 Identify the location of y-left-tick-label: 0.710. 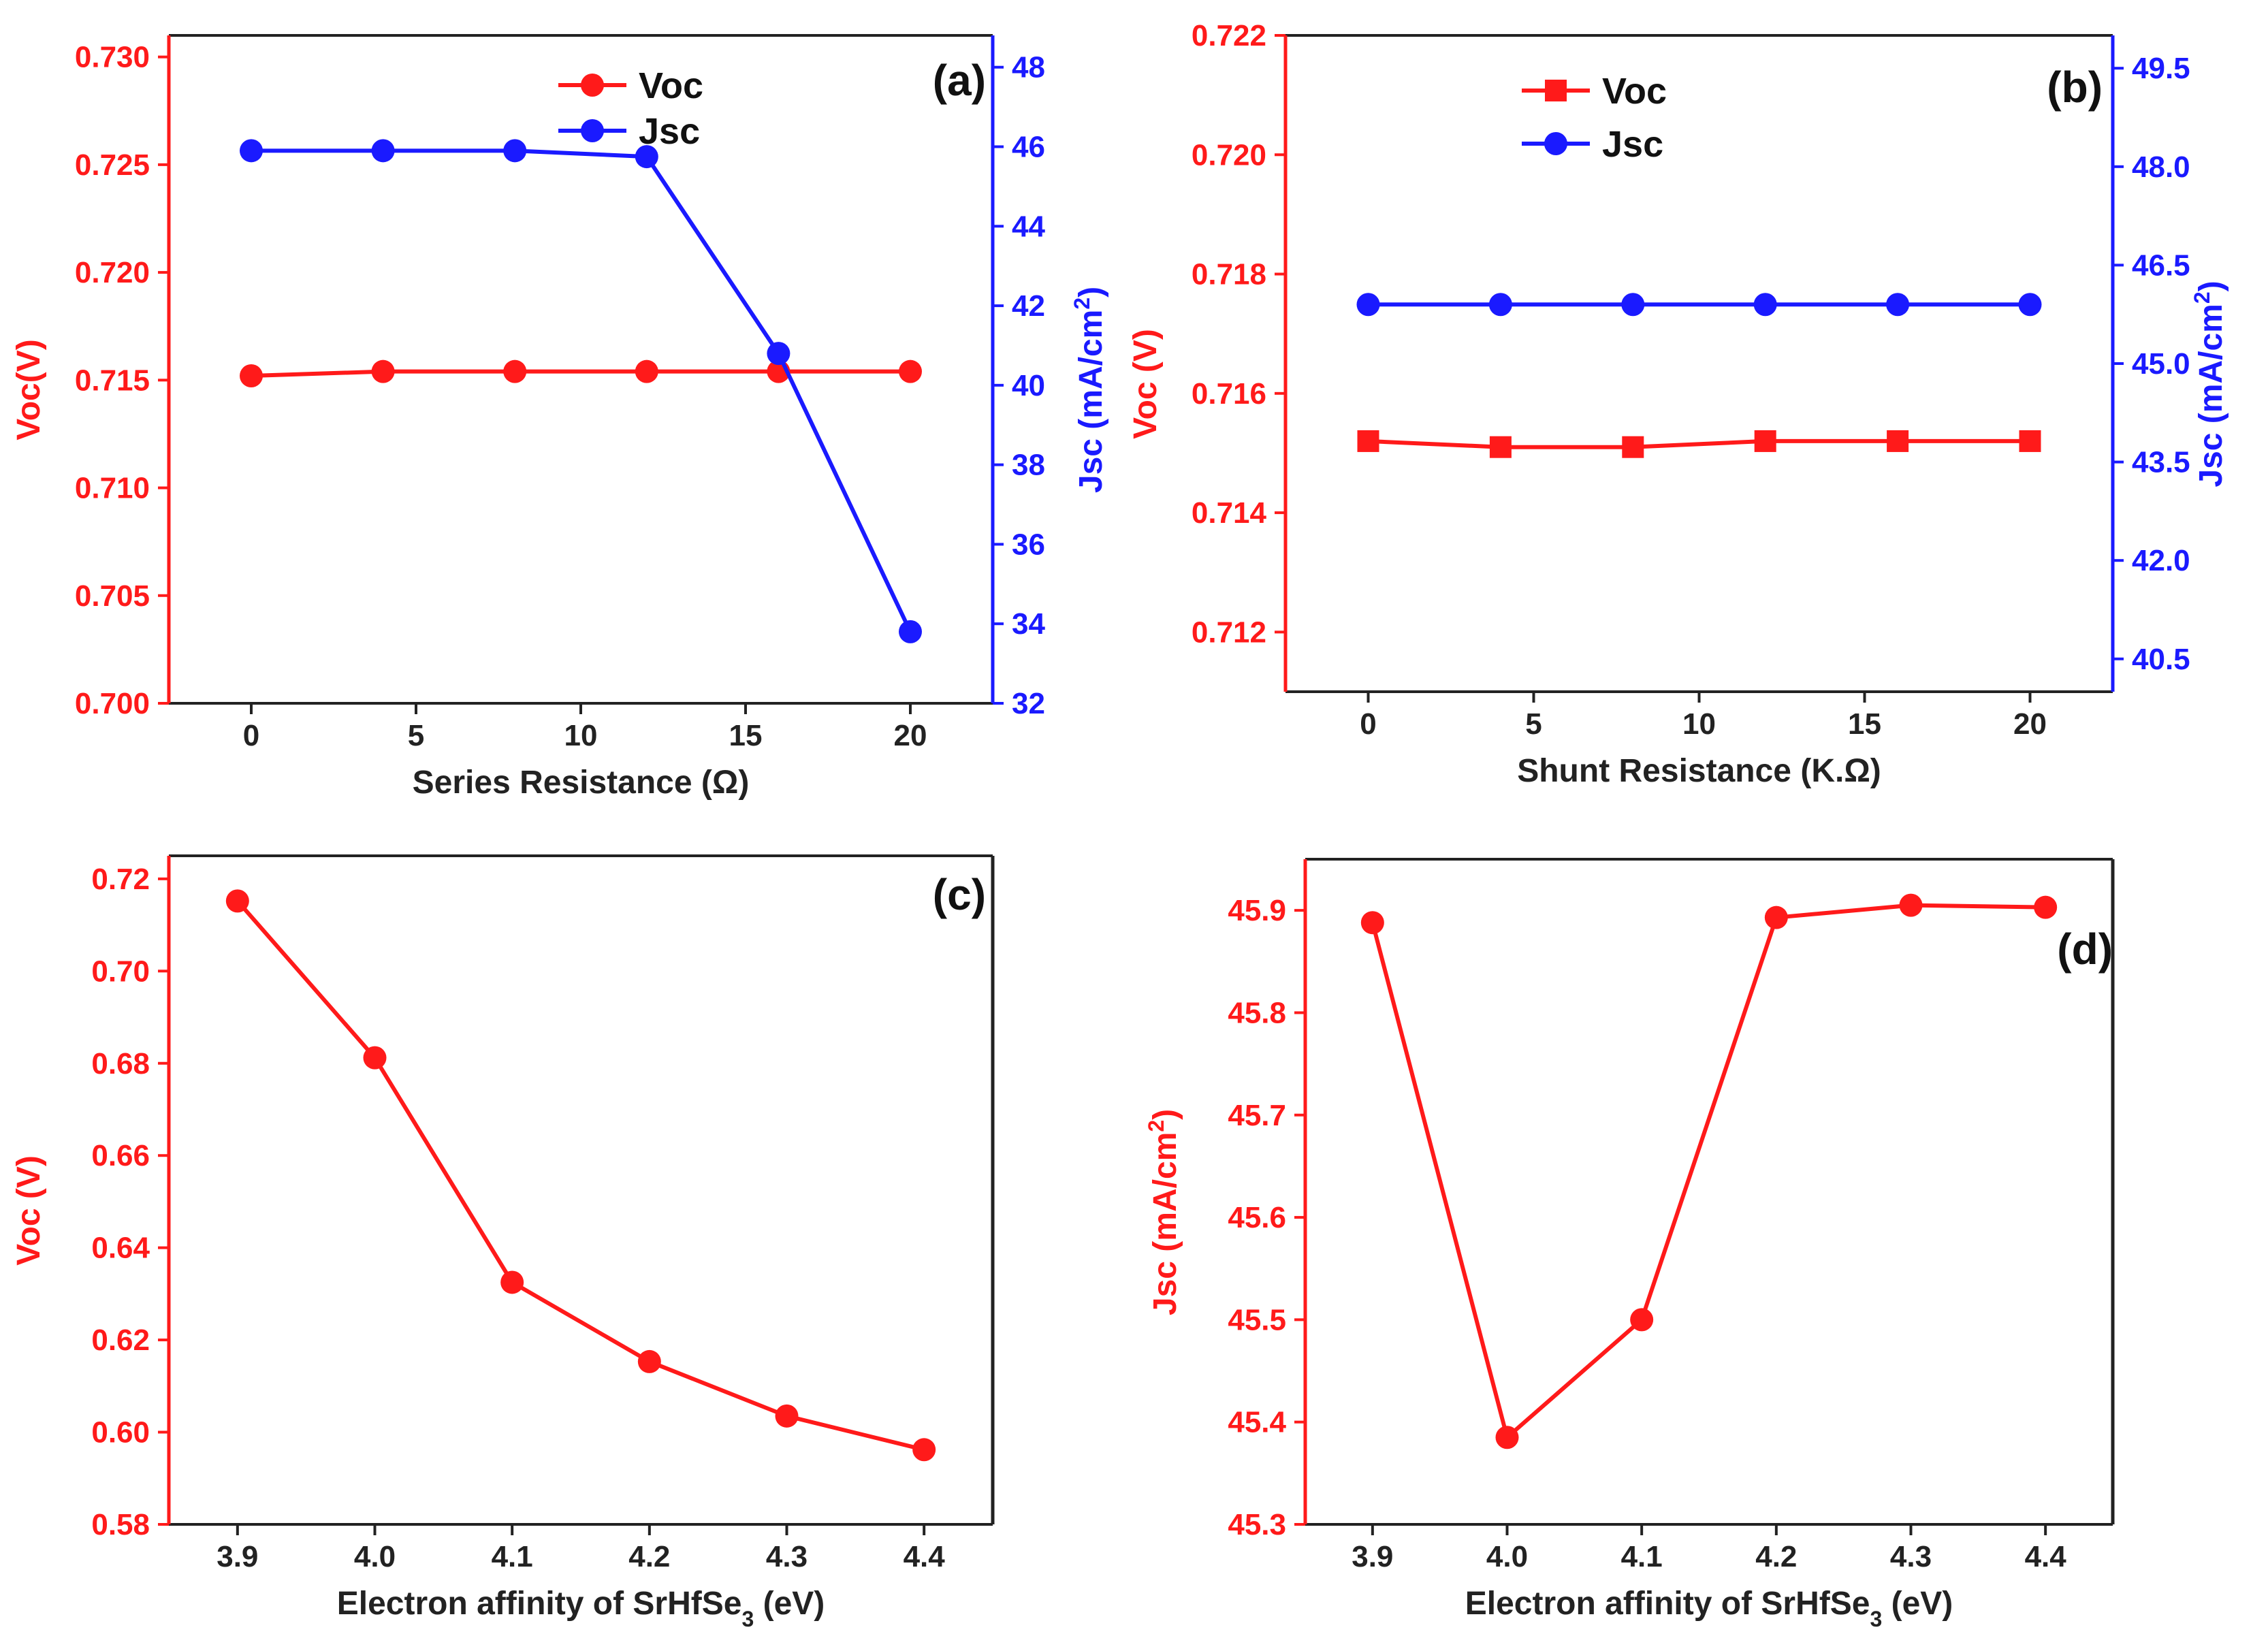
(112, 488).